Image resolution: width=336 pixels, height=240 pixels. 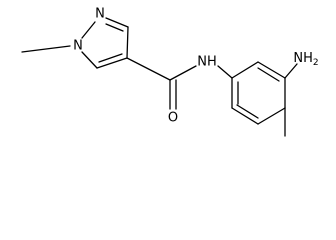 What do you see at coordinates (303, 58) in the screenshot?
I see `atom-label-main: NH` at bounding box center [303, 58].